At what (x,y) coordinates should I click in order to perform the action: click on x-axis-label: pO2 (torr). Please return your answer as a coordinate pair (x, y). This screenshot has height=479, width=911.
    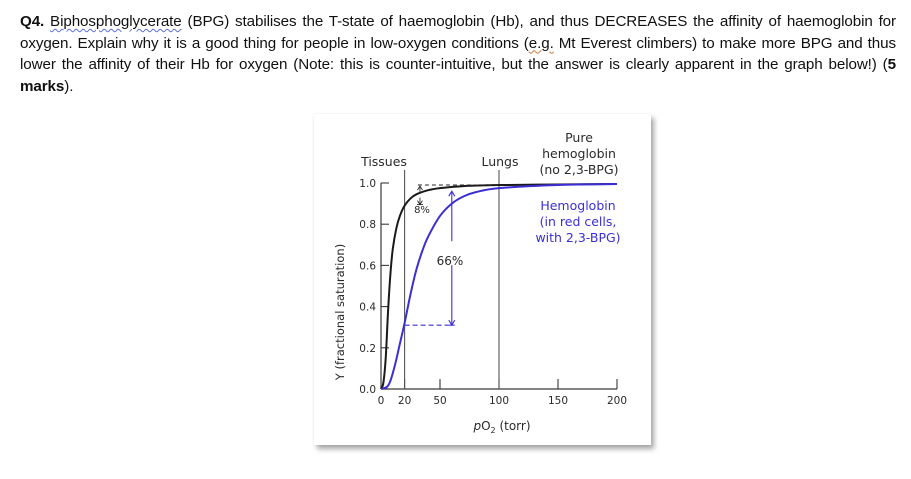
    Looking at the image, I should click on (501, 427).